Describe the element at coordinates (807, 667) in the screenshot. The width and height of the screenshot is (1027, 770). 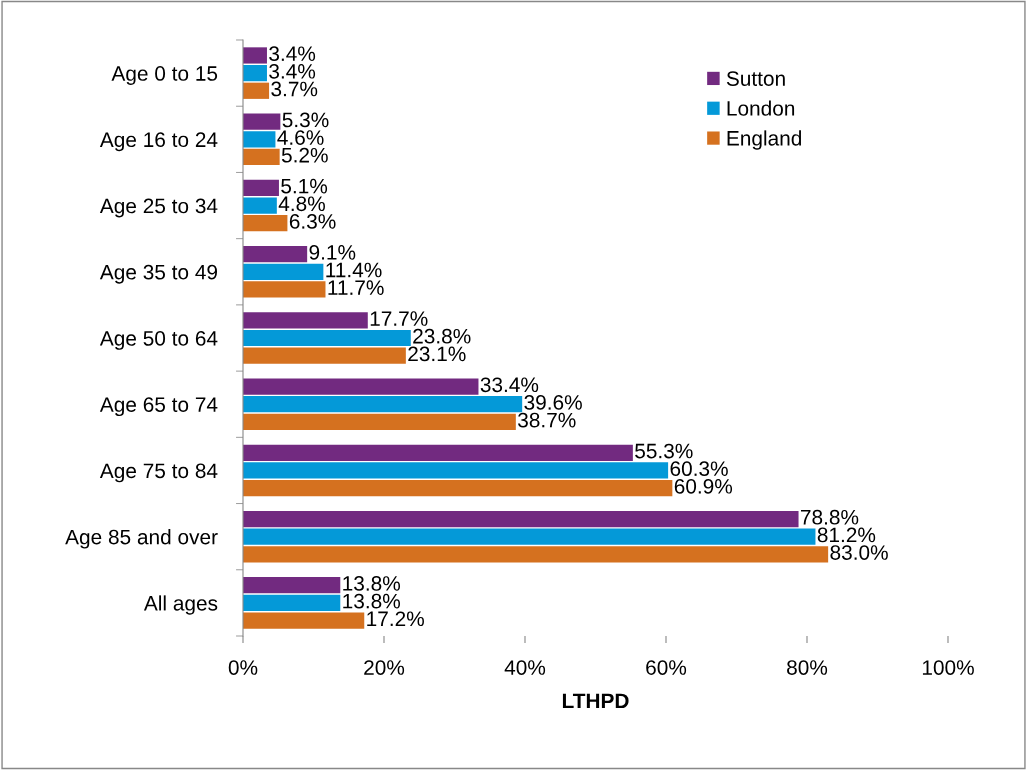
I see `x-tick-label: 80%` at that location.